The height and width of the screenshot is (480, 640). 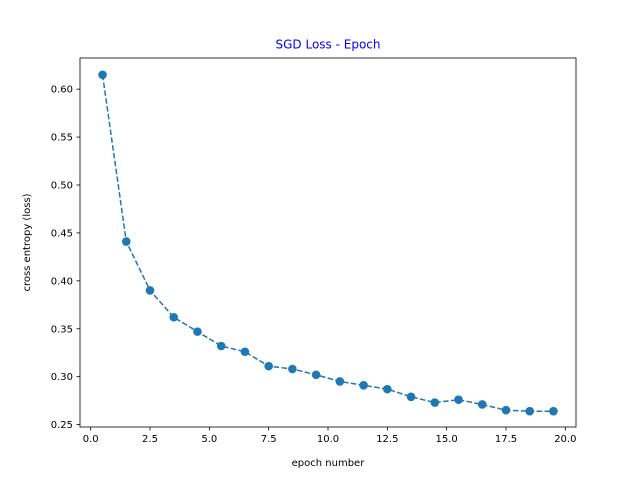 What do you see at coordinates (62, 233) in the screenshot?
I see `y-tick-label: 0.45` at bounding box center [62, 233].